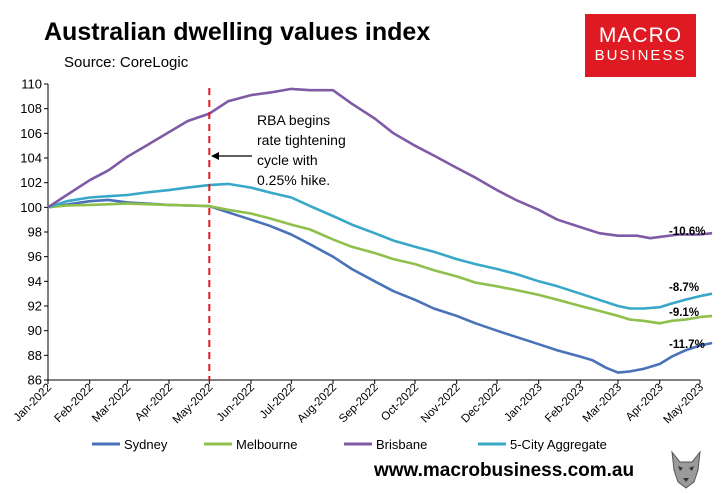  I want to click on y-tick-label: 108, so click(31, 108).